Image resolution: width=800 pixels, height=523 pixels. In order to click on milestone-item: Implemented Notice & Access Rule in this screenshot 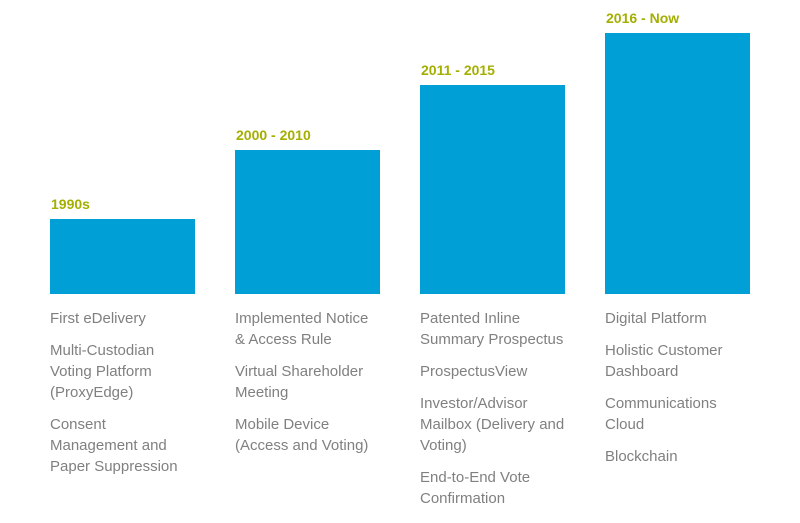, I will do `click(302, 329)`.